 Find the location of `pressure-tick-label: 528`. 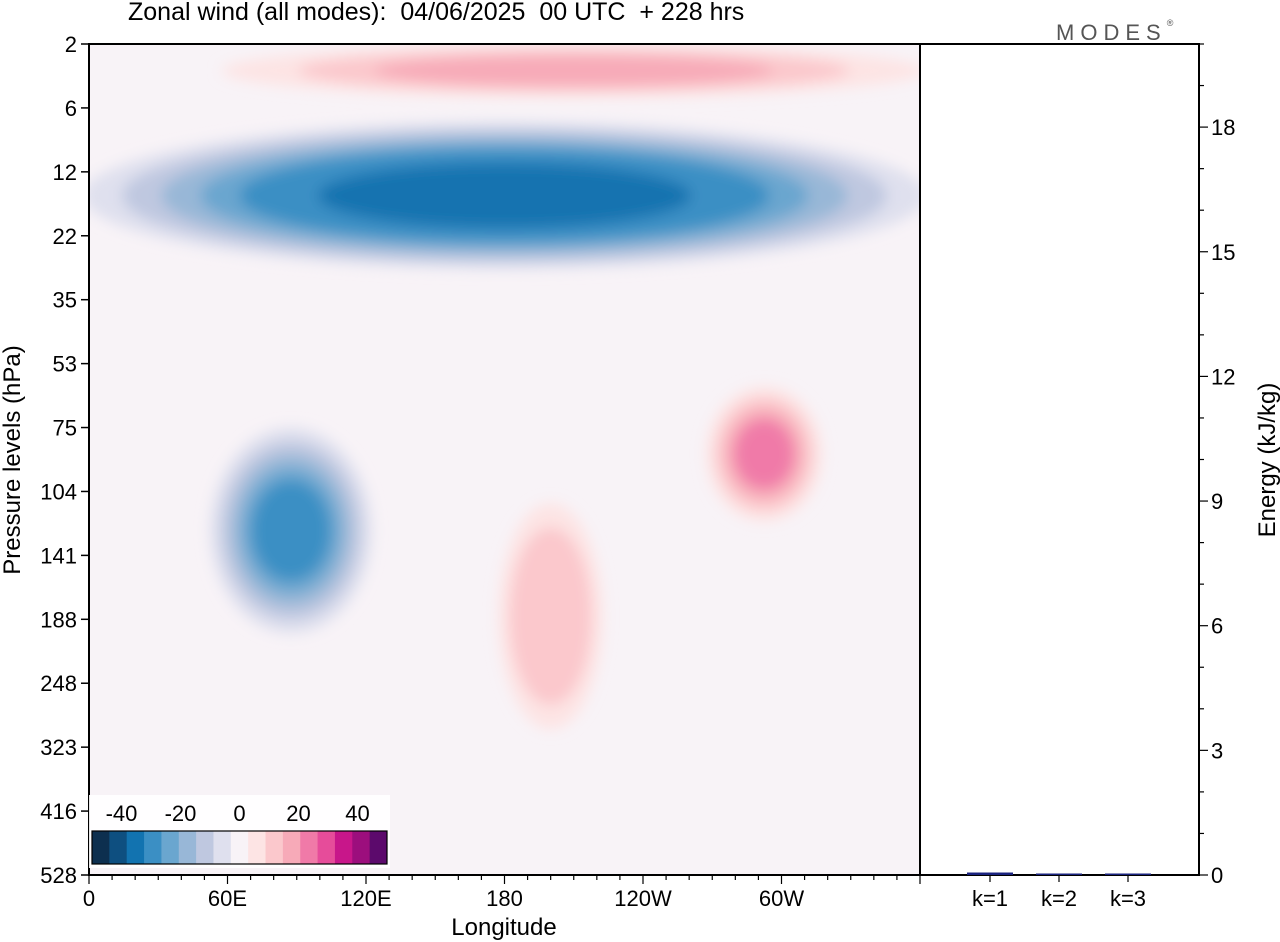

pressure-tick-label: 528 is located at coordinates (58, 875).